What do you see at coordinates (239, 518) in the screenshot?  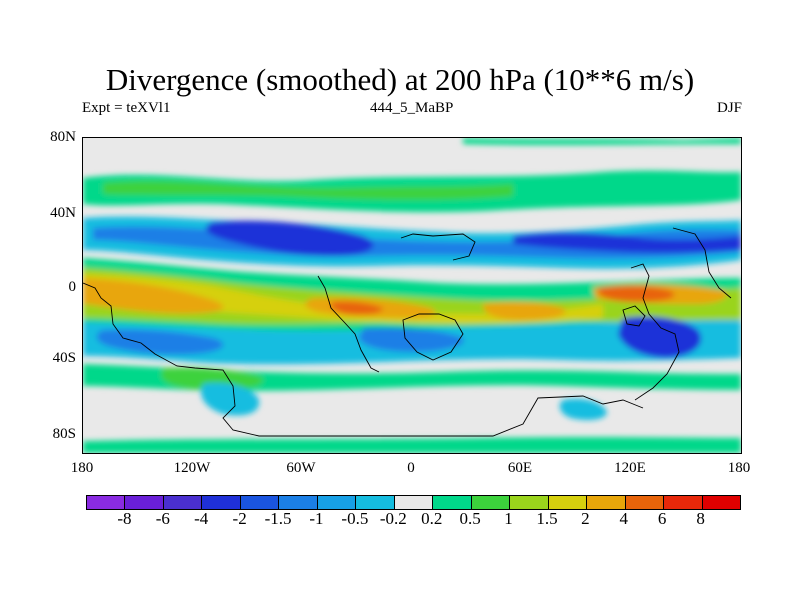 I see `colorbar-tick-label: -2` at bounding box center [239, 518].